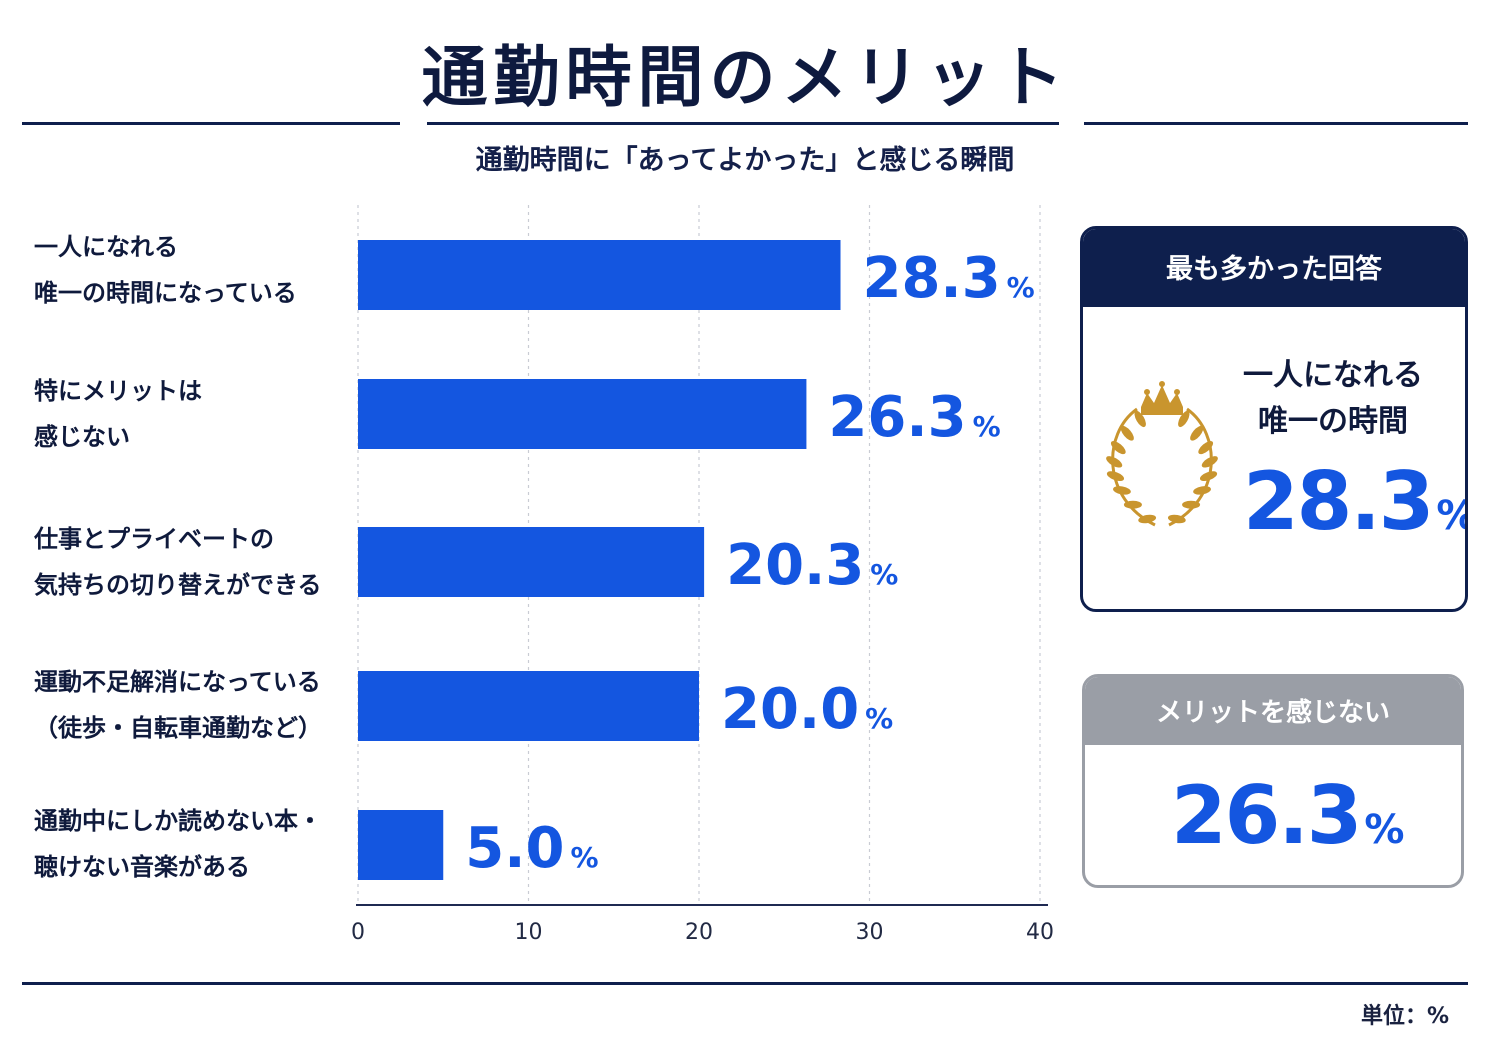  Describe the element at coordinates (745, 160) in the screenshot. I see `chart-subtitle: 通勤時間に「あってよかった」と感じる瞬間` at that location.